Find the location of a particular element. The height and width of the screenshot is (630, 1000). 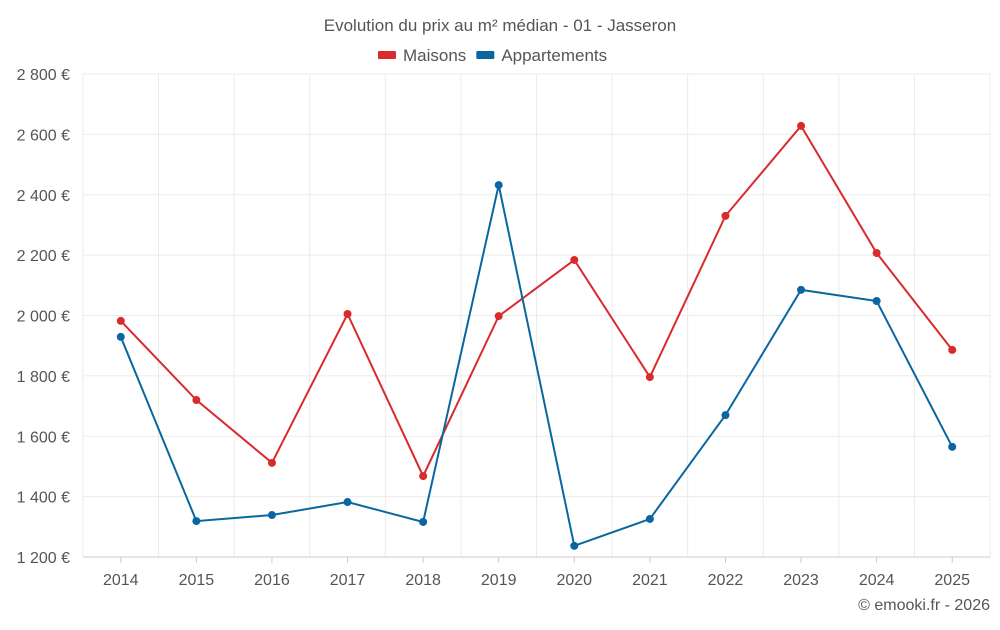

x-tick-label: 2018 is located at coordinates (423, 580).